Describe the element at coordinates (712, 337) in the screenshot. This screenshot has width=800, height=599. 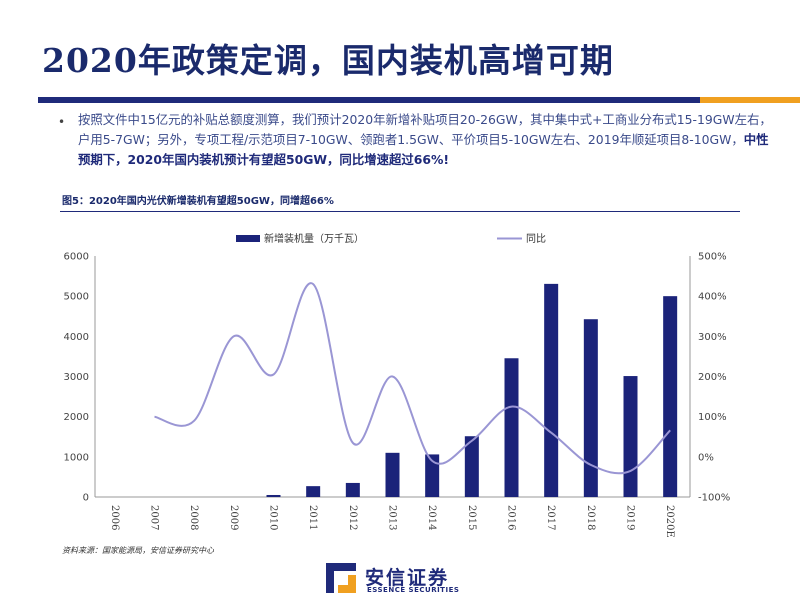
I see `y-right-tick-label: 300%` at that location.